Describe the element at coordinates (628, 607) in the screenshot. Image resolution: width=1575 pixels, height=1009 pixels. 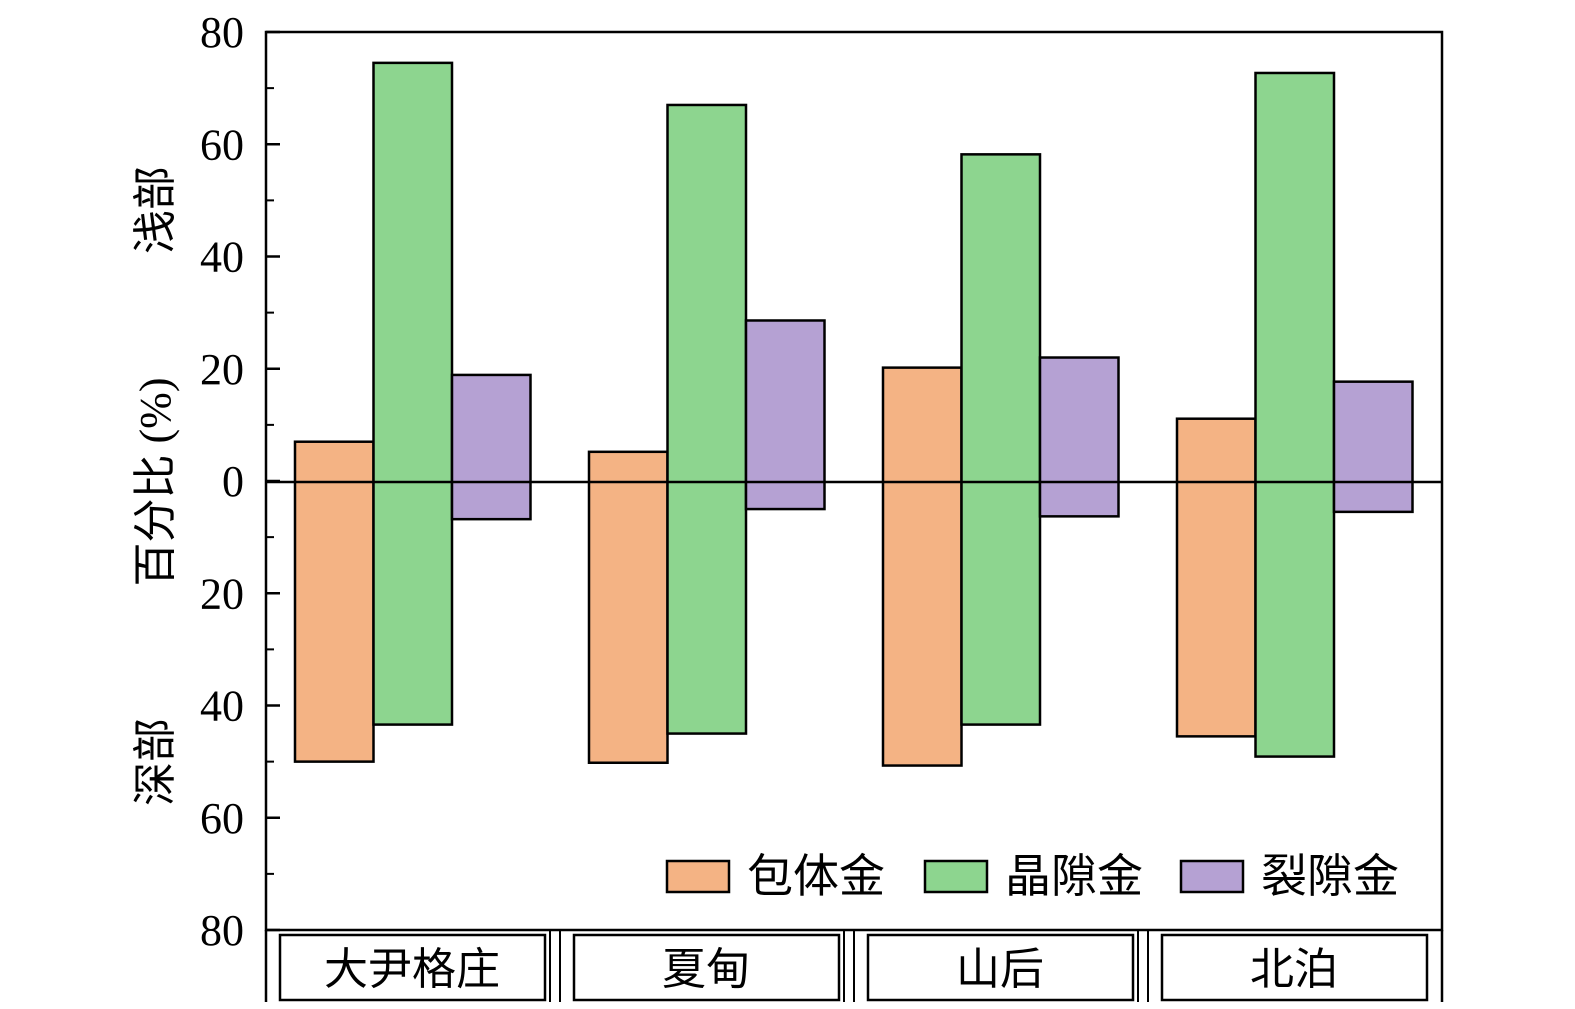
I see `bar-包体金-夏甸` at that location.